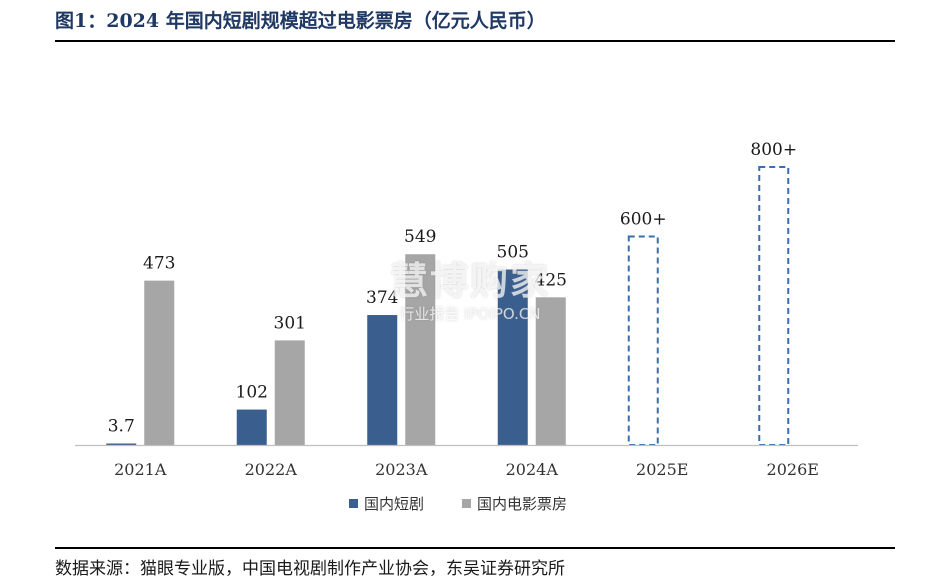  I want to click on legend-label: 国内短剧, so click(394, 504).